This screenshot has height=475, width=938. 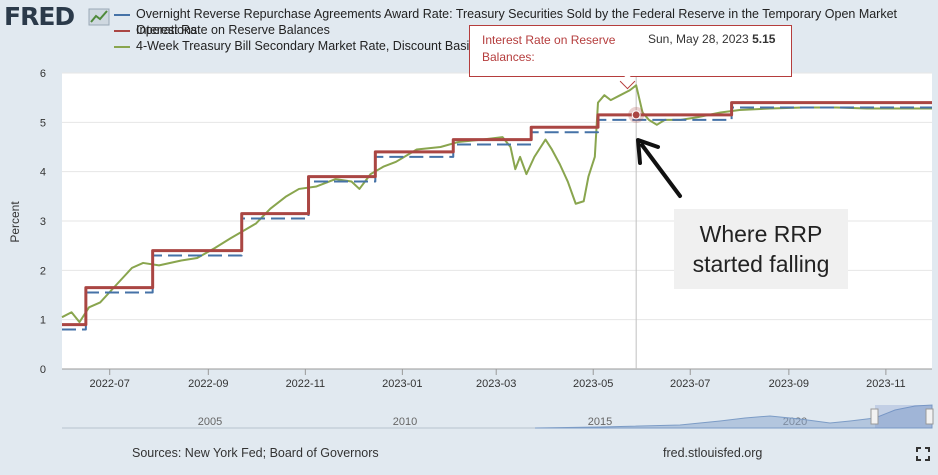 I want to click on tooltip-series-label: Interest Rate on Reserve Balances:, so click(x=549, y=48).